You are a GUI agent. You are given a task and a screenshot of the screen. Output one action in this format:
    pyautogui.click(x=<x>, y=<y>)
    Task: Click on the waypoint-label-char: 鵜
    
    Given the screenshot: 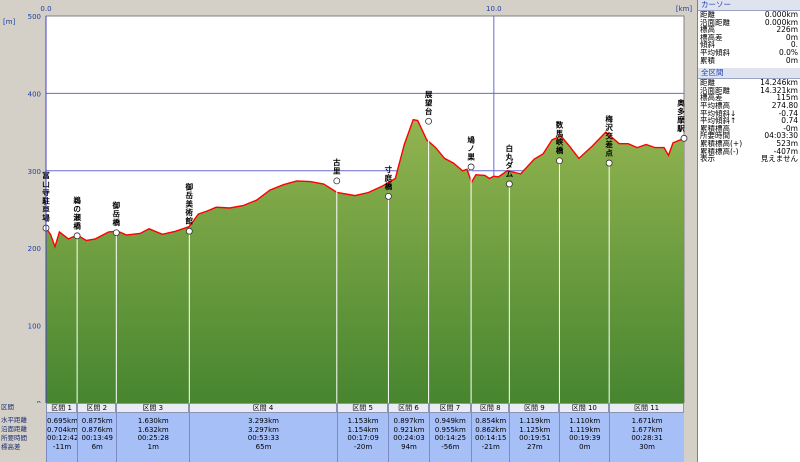 What is the action you would take?
    pyautogui.click(x=76, y=200)
    